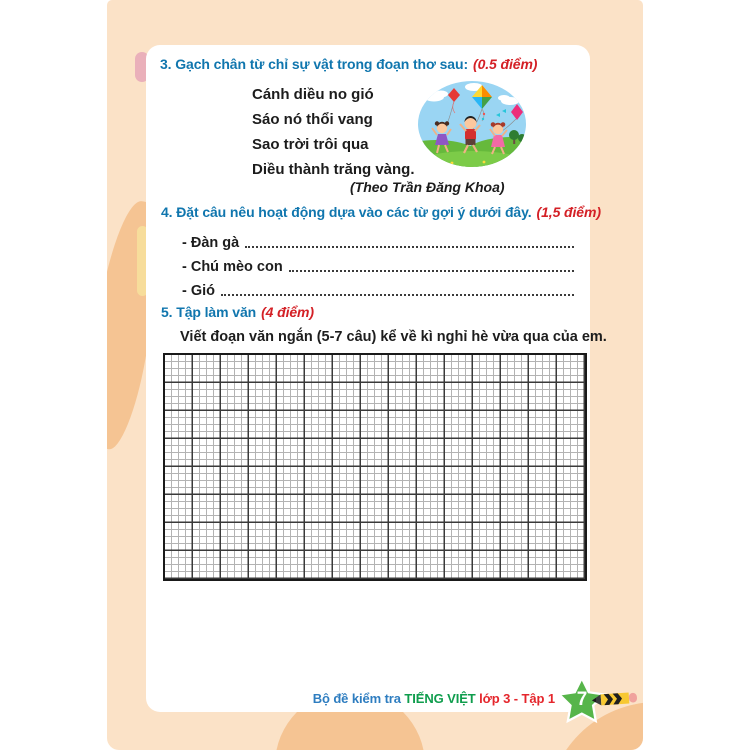  Describe the element at coordinates (142, 67) in the screenshot. I see `decor-pink-accent` at that location.